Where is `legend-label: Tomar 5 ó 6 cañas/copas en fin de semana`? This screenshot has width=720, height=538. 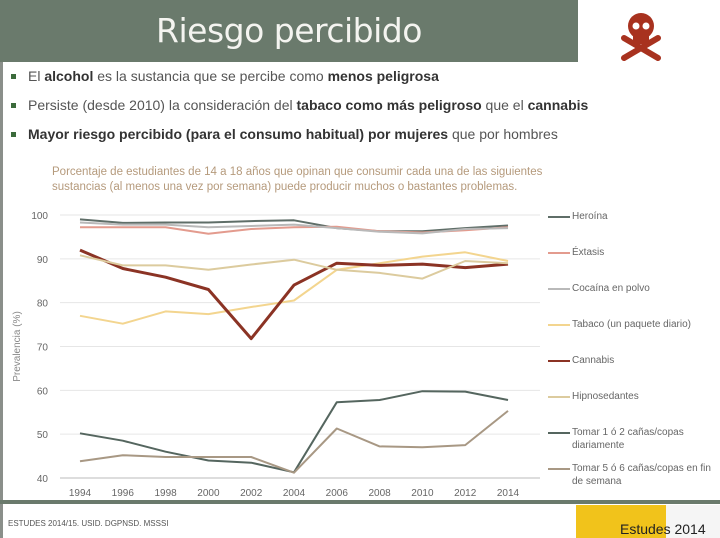 legend-label: Tomar 5 ó 6 cañas/copas en fin de semana is located at coordinates (641, 475).